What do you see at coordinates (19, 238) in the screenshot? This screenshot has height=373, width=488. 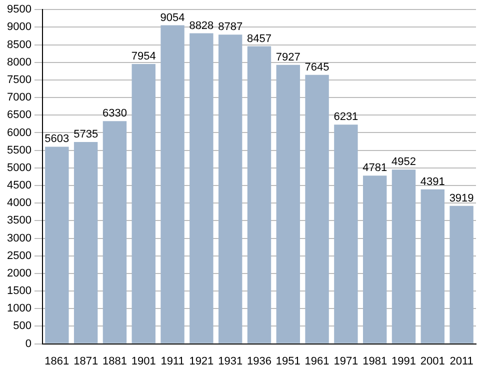 I see `y-tick-label: 3000` at bounding box center [19, 238].